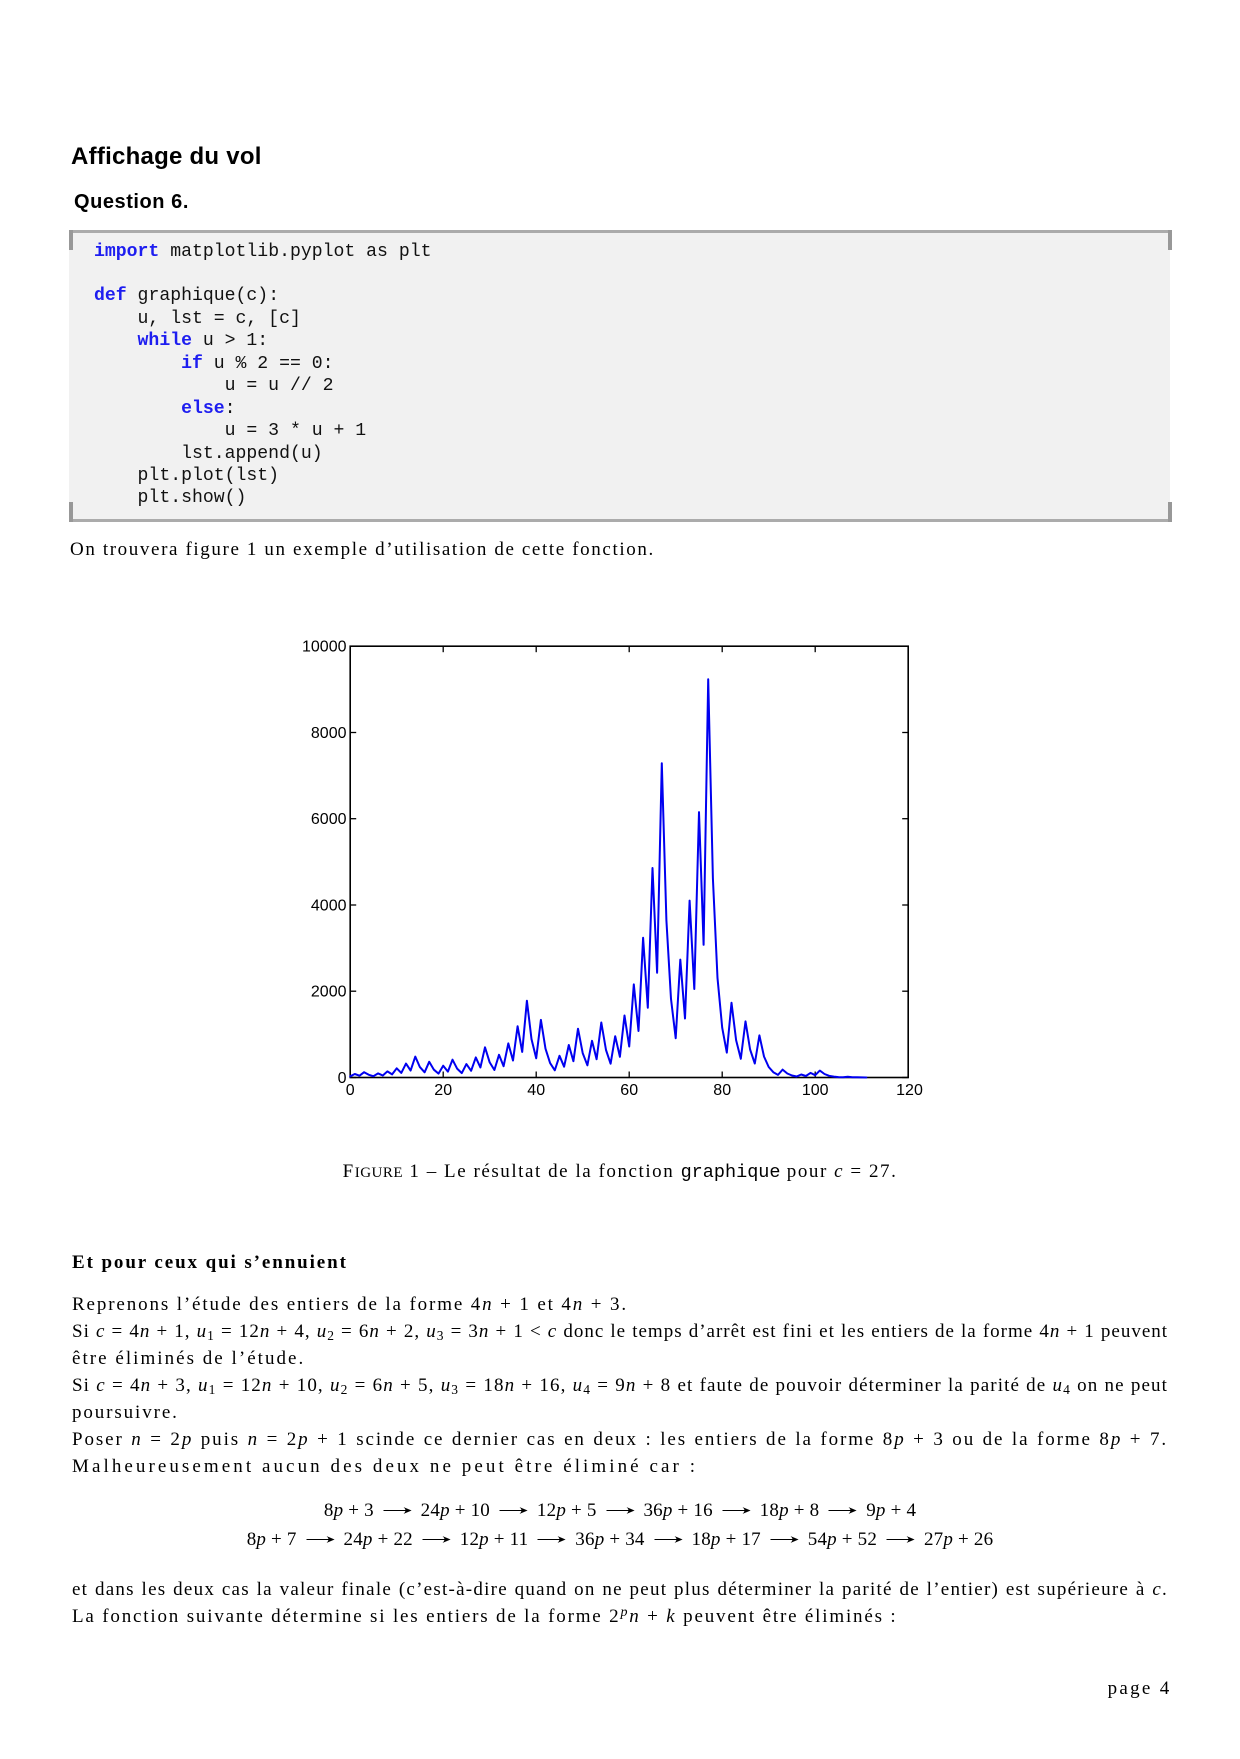 Image resolution: width=1240 pixels, height=1759 pixels. I want to click on svg-text: 120, so click(909, 1090).